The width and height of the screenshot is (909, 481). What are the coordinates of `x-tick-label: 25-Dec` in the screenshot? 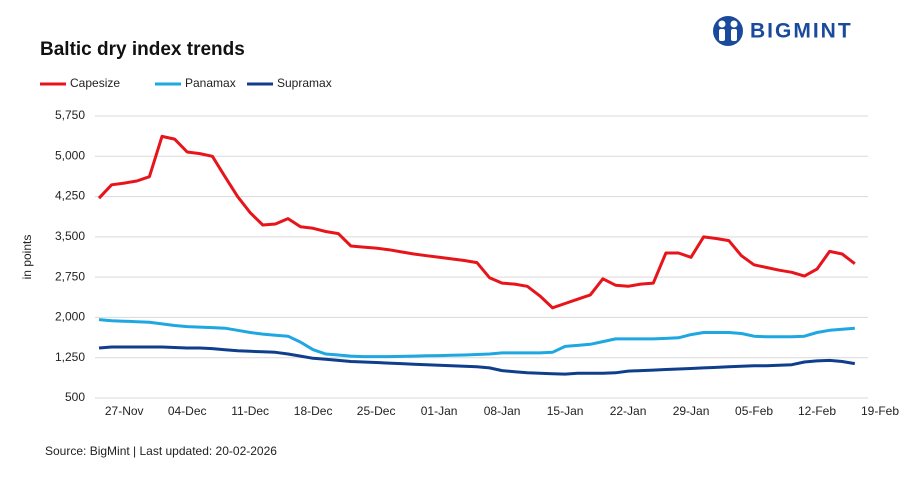 It's located at (376, 411).